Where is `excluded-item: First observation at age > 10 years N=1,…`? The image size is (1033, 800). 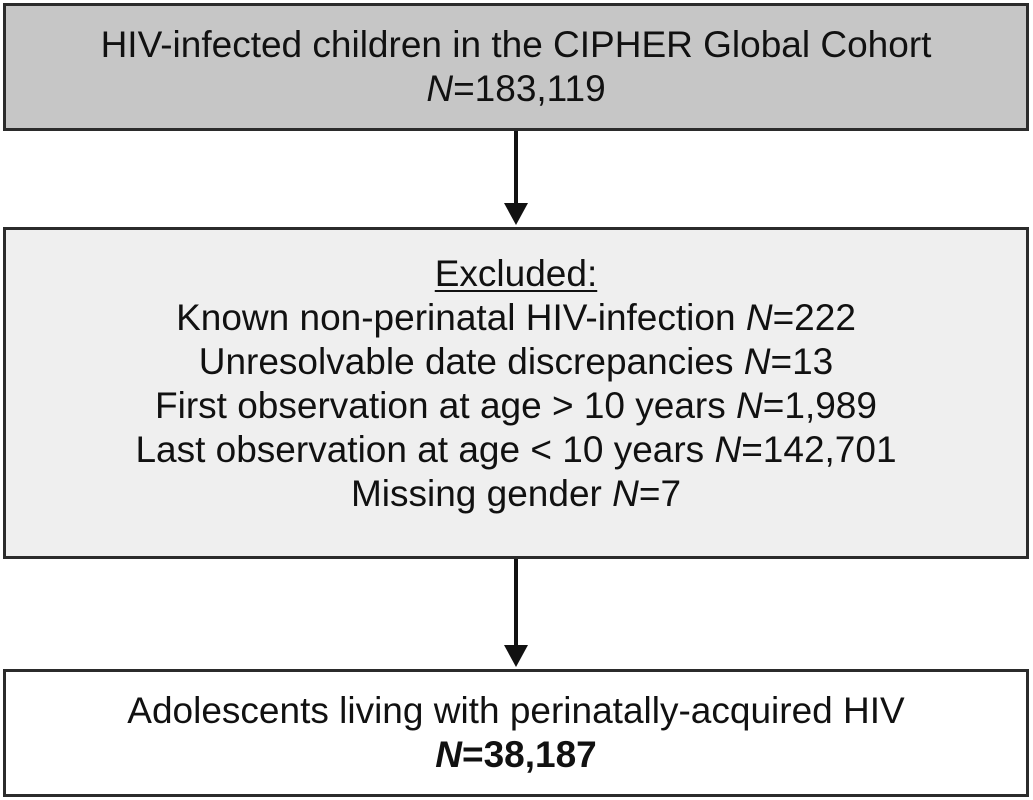
excluded-item: First observation at age > 10 years N=1,… is located at coordinates (516, 406).